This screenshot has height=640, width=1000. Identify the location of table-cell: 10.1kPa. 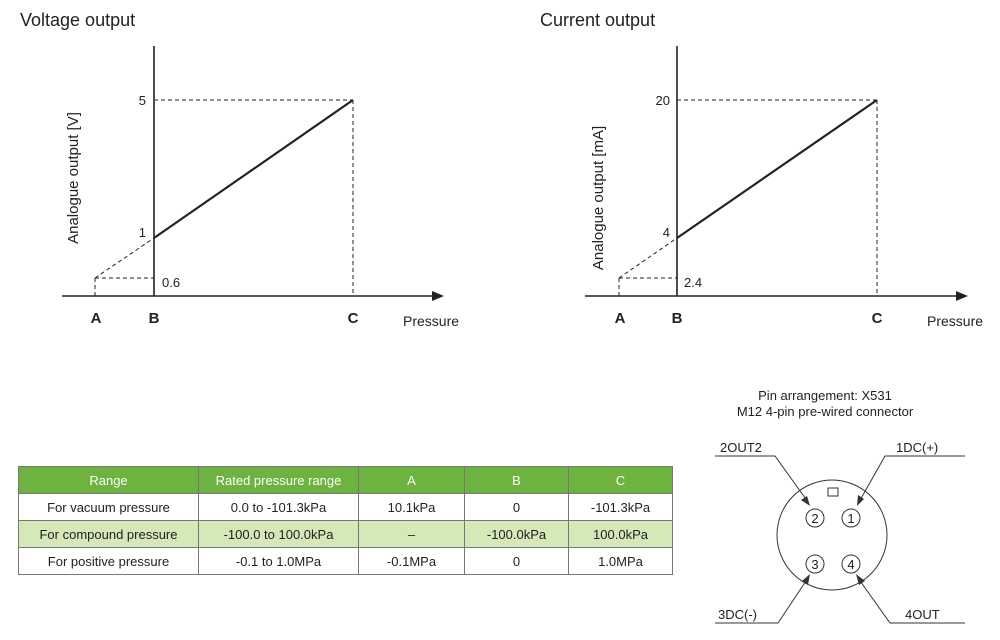
(411, 507).